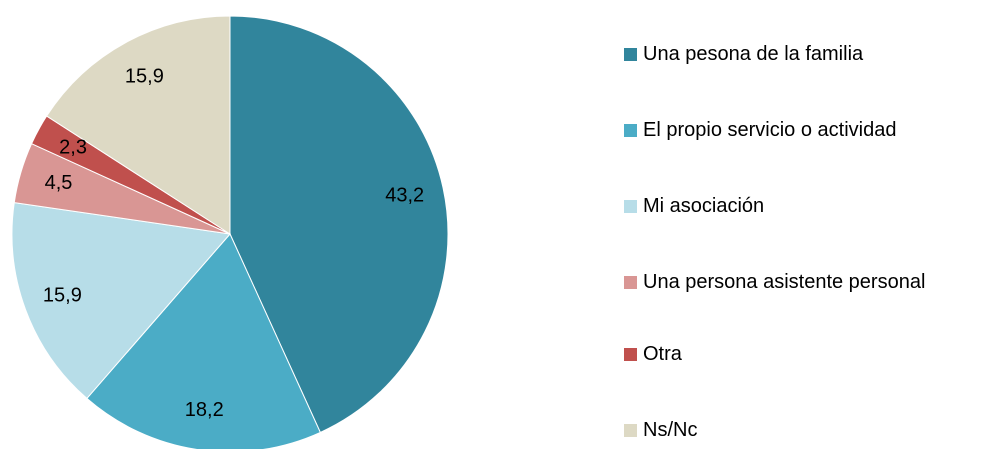  I want to click on data-label: 4,5, so click(59, 183).